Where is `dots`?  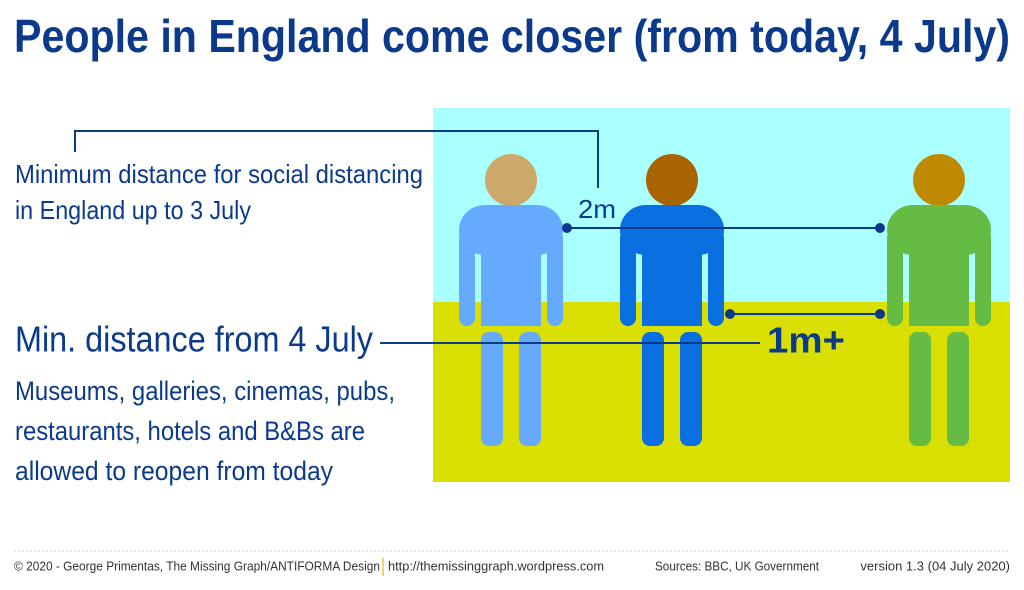 dots is located at coordinates (723, 271).